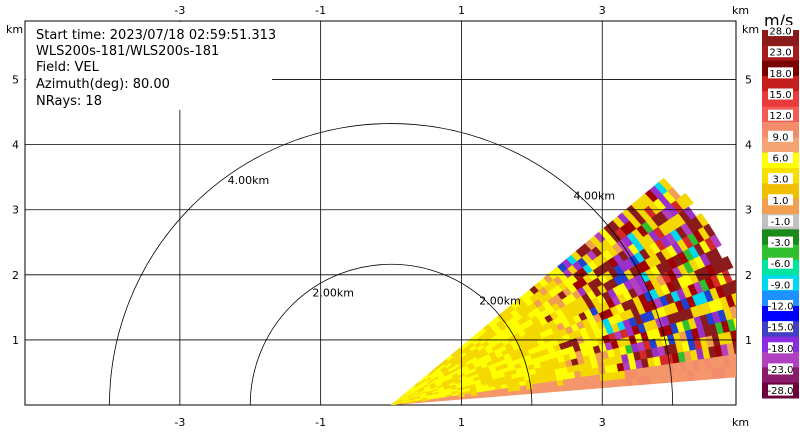  Describe the element at coordinates (15, 145) in the screenshot. I see `y-tick-left: 4` at that location.